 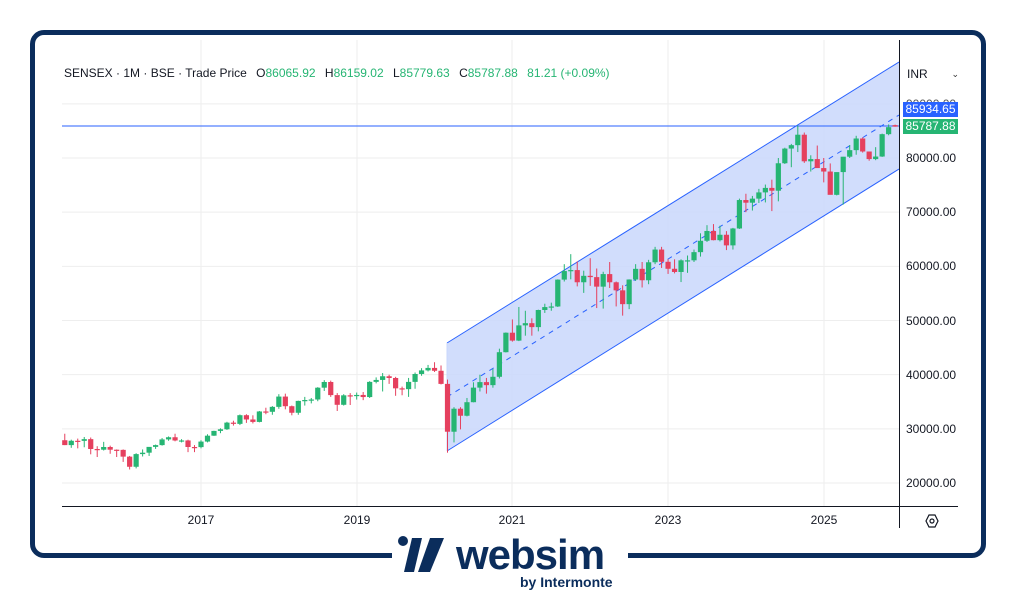 What do you see at coordinates (396, 73) in the screenshot?
I see `legend-low-label: L` at bounding box center [396, 73].